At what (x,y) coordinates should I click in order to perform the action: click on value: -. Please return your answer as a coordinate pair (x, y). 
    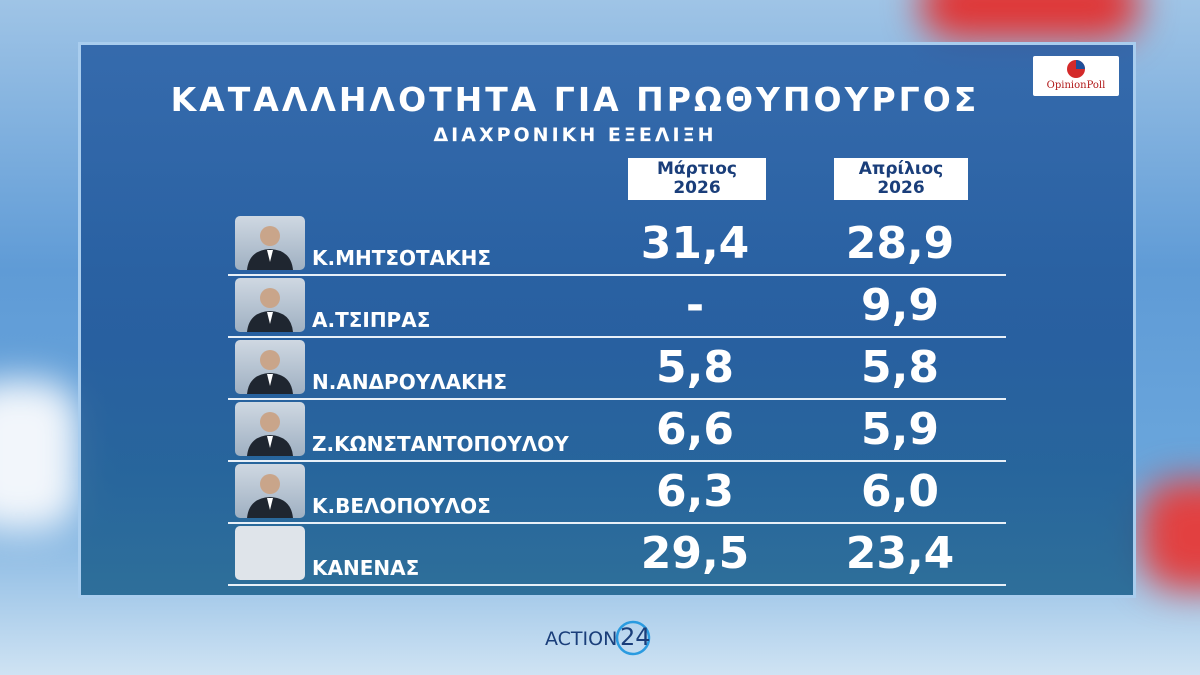
    Looking at the image, I should click on (695, 305).